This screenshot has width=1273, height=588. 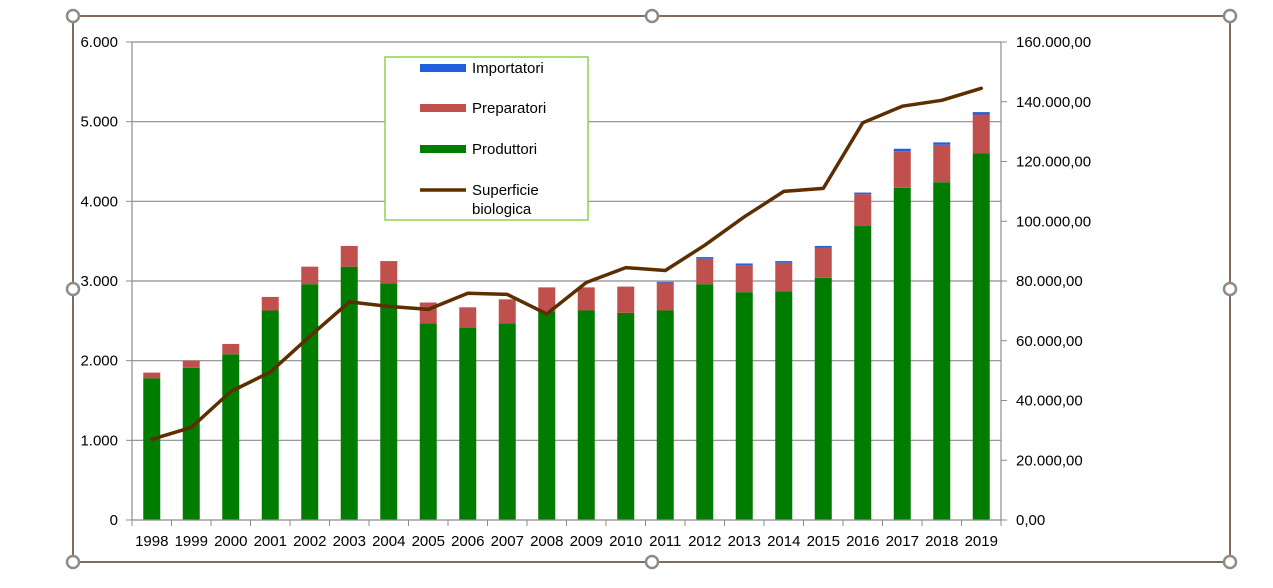 I want to click on x-axis-tick-label: 2008, so click(x=546, y=541).